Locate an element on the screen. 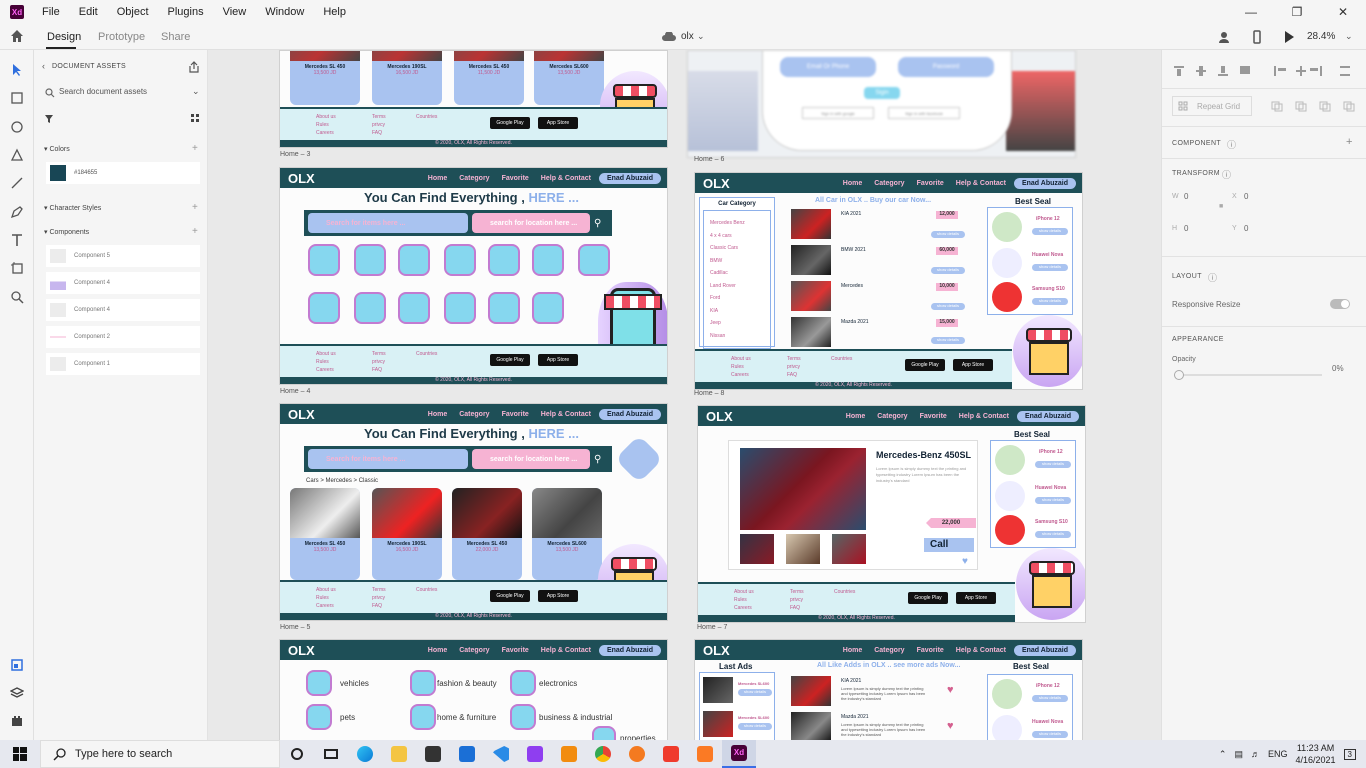 The image size is (1366, 768). car-card: Mercedes SL600 13,500 JD is located at coordinates (567, 534).